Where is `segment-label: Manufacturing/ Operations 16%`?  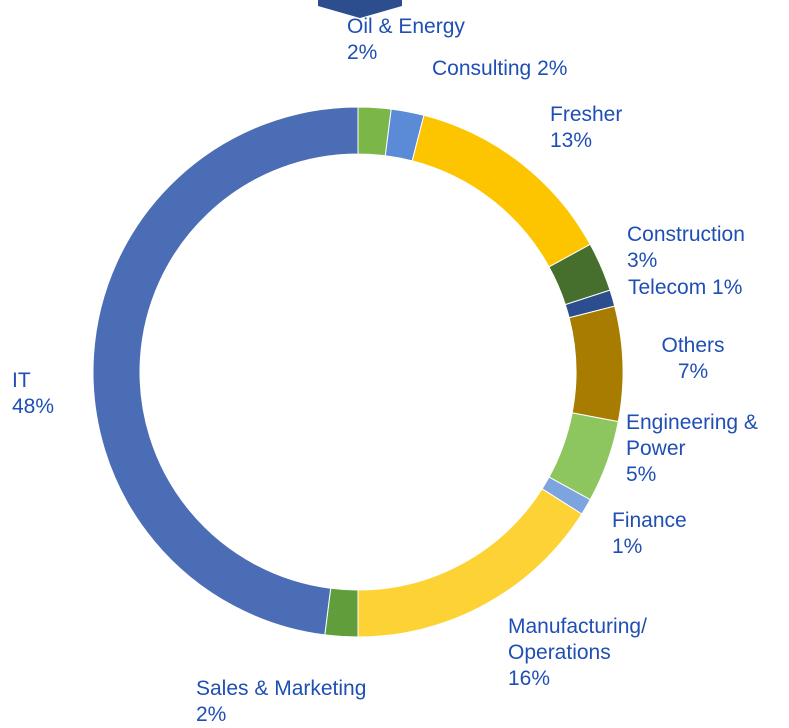
segment-label: Manufacturing/ Operations 16% is located at coordinates (605, 653).